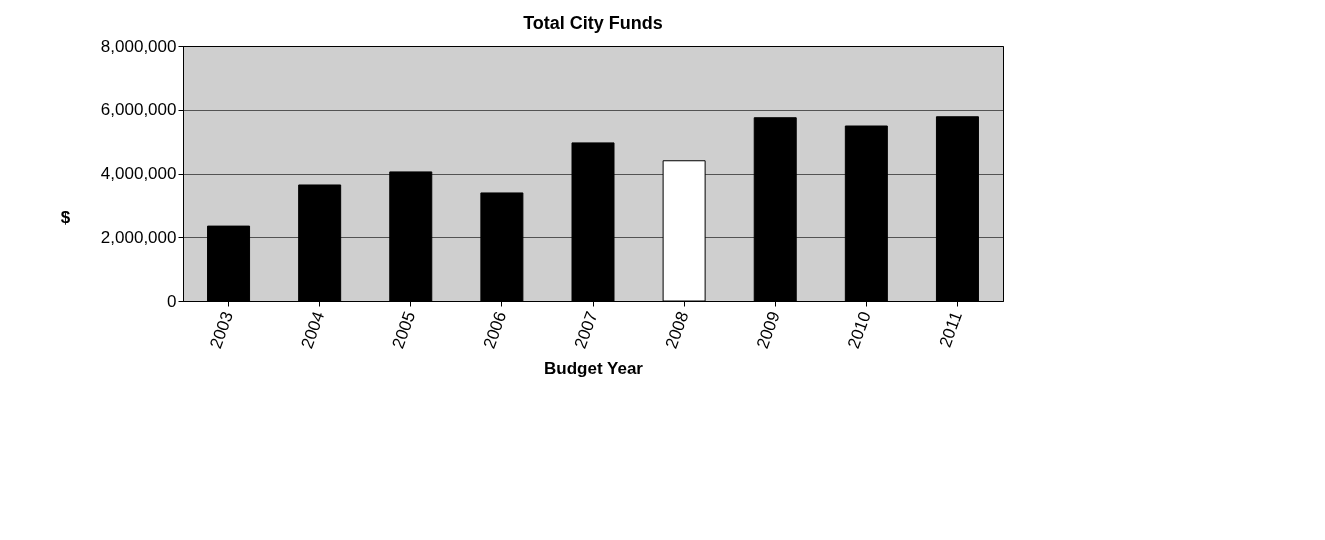  I want to click on y-tick-label: 2,000,000, so click(138, 237).